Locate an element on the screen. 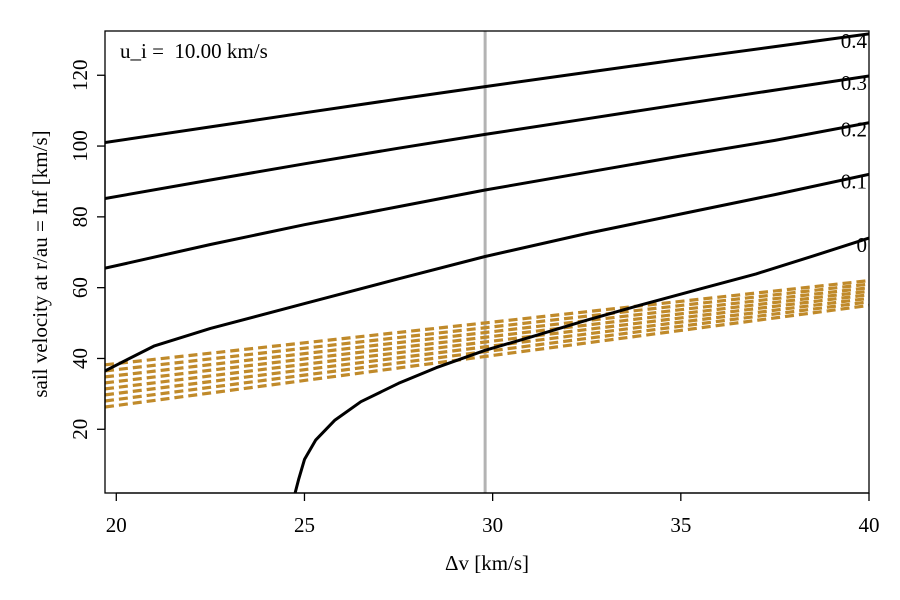 The image size is (900, 600). x-tick-label: 20 is located at coordinates (116, 525).